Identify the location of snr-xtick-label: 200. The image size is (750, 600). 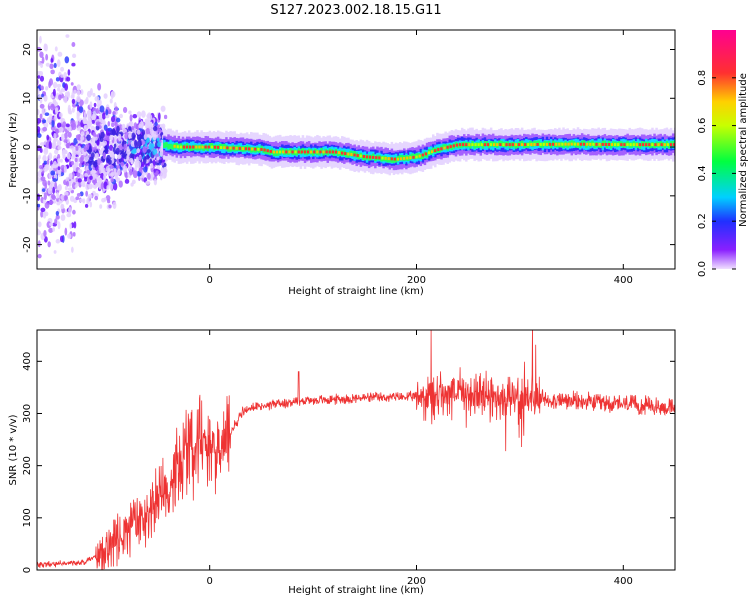
(416, 581).